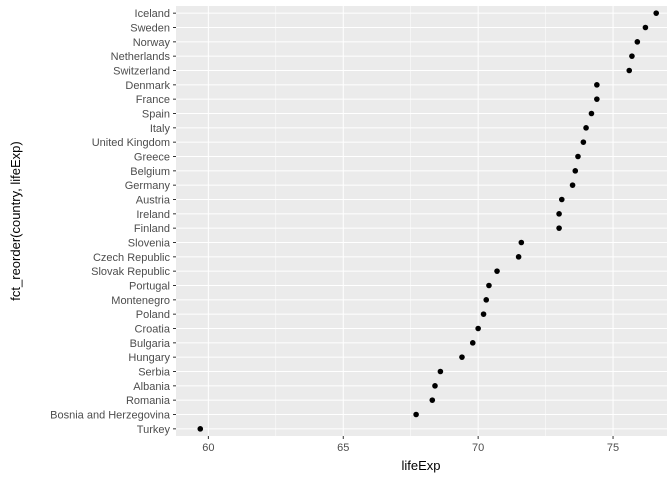 This screenshot has width=672, height=480. What do you see at coordinates (150, 29) in the screenshot?
I see `y-tick-label: Sweden` at bounding box center [150, 29].